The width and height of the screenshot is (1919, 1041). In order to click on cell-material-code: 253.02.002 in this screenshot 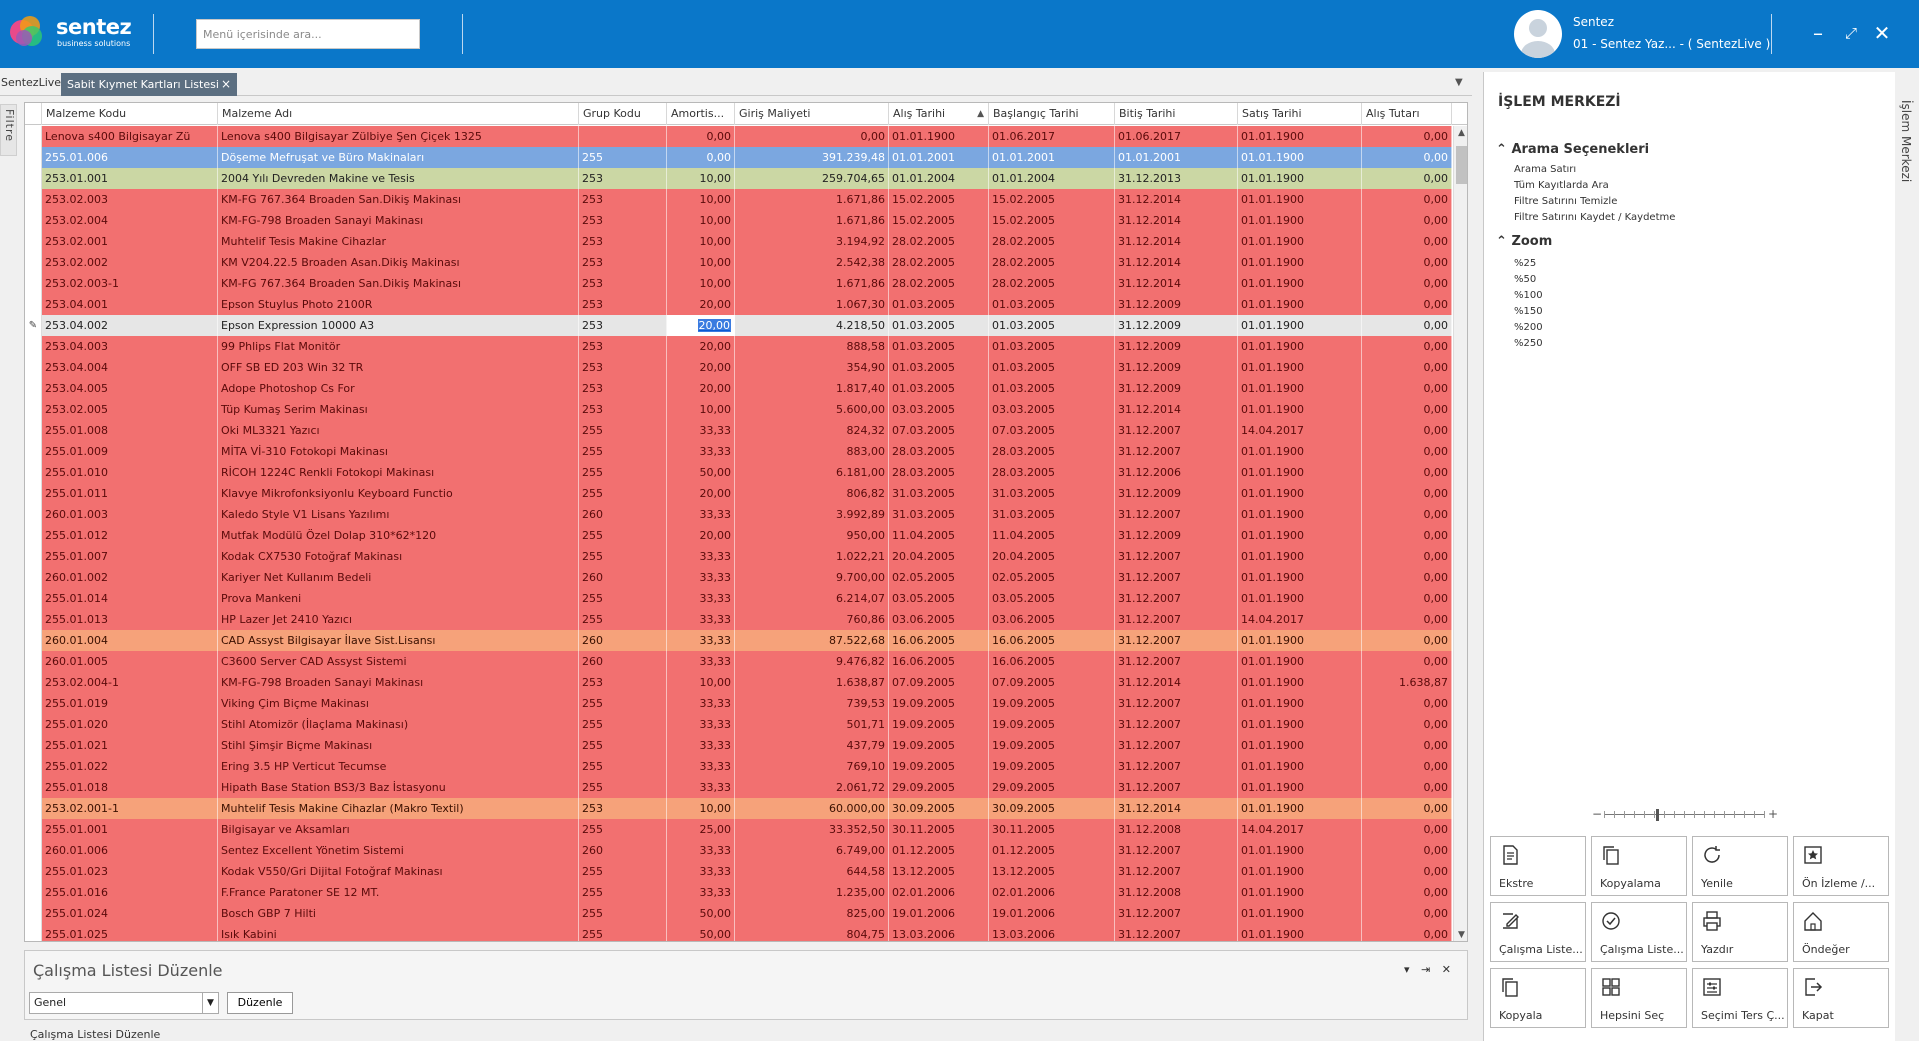, I will do `click(130, 262)`.